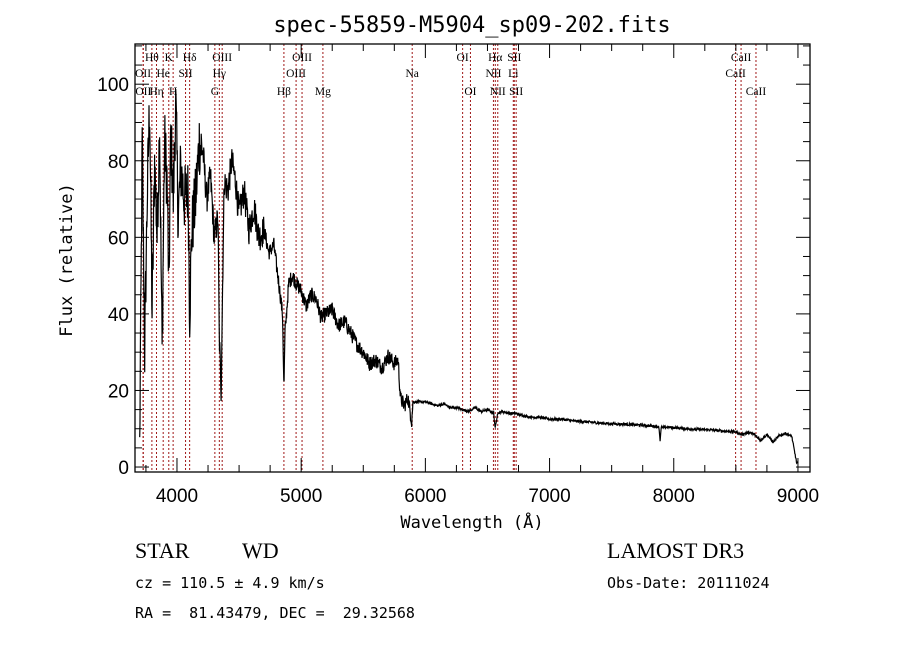 The width and height of the screenshot is (900, 649). Describe the element at coordinates (549, 496) in the screenshot. I see `x-tick-label: 7000` at that location.